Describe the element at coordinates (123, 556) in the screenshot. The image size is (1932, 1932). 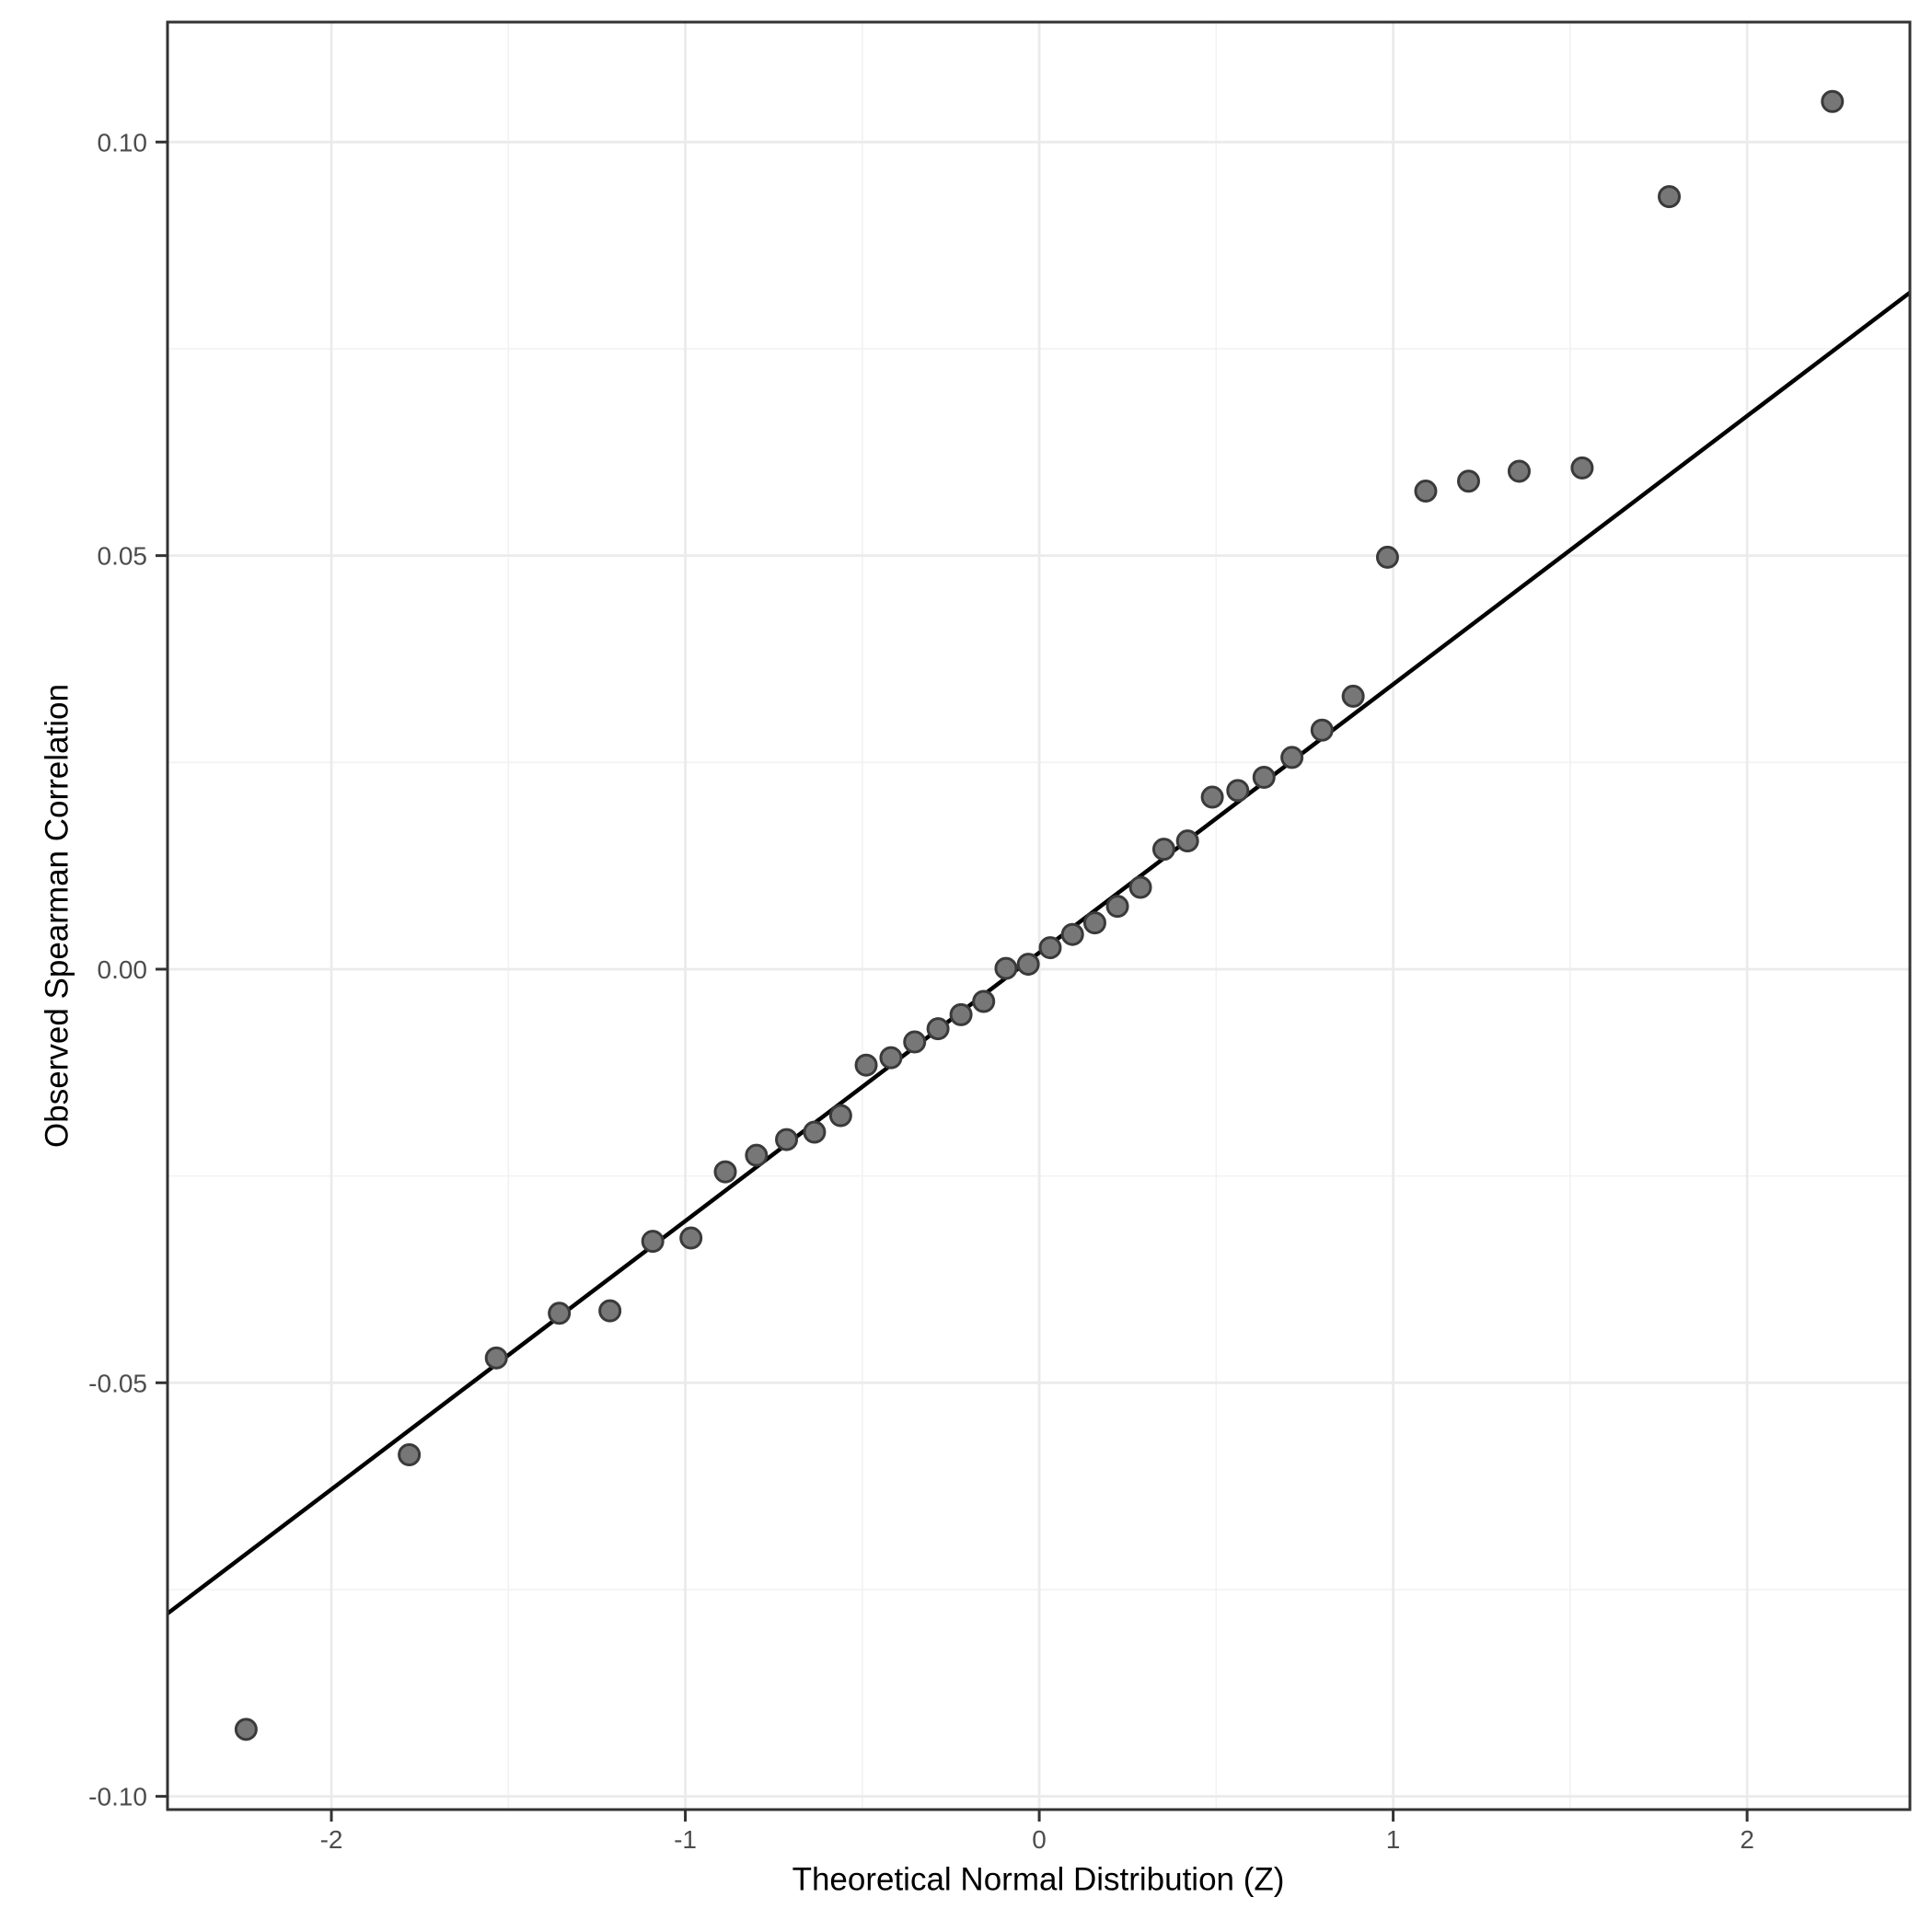
I see `y-tick-label: 0.05` at that location.